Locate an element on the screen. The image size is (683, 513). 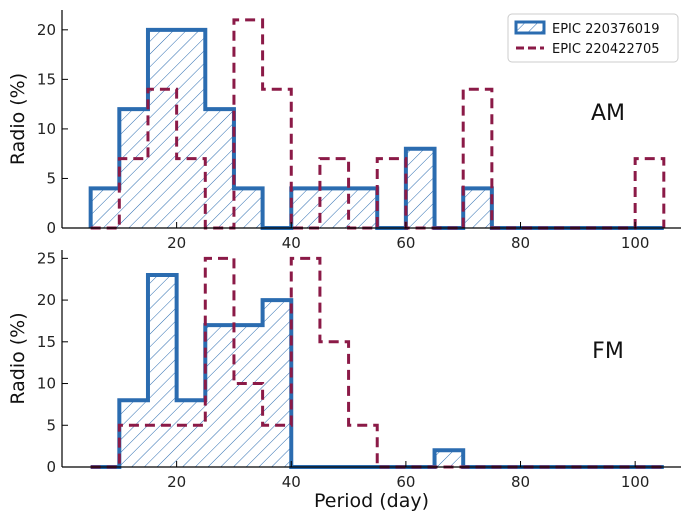
x-axis-title: Period (day) is located at coordinates (371, 501).